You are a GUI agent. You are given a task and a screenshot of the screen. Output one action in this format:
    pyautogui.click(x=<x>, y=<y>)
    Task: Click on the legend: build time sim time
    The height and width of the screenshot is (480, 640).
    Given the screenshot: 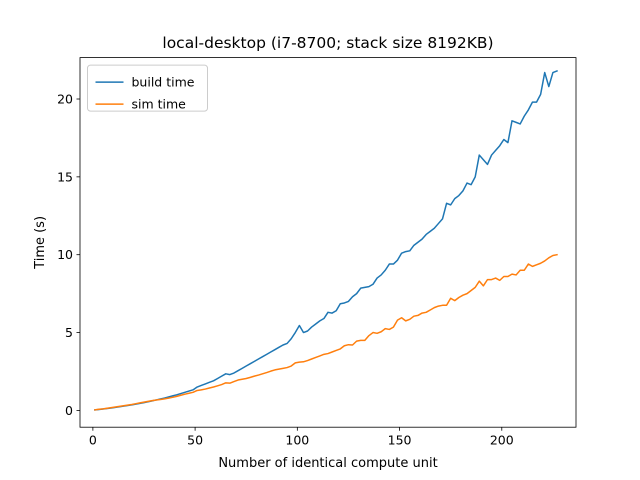 What is the action you would take?
    pyautogui.click(x=147, y=88)
    